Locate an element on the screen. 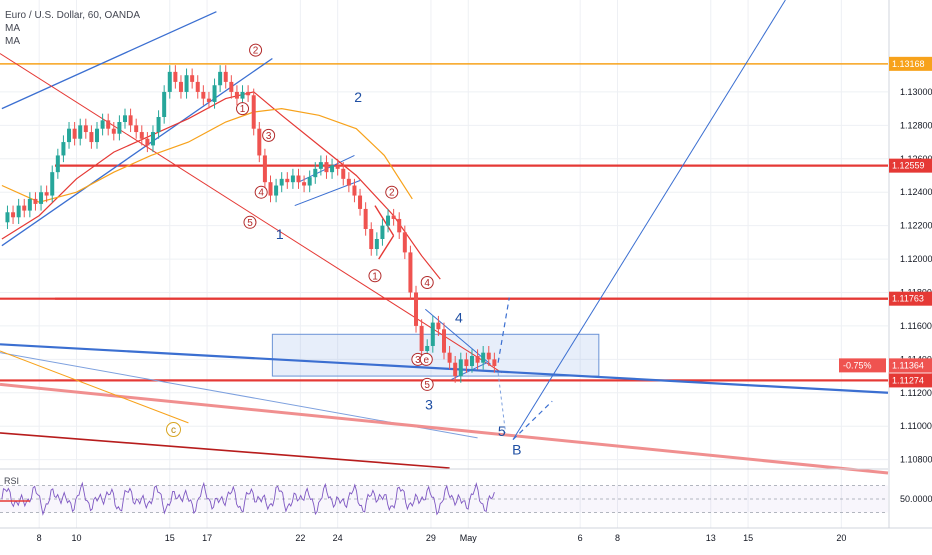 The height and width of the screenshot is (555, 932). x-tick-label: 10 is located at coordinates (76, 538).